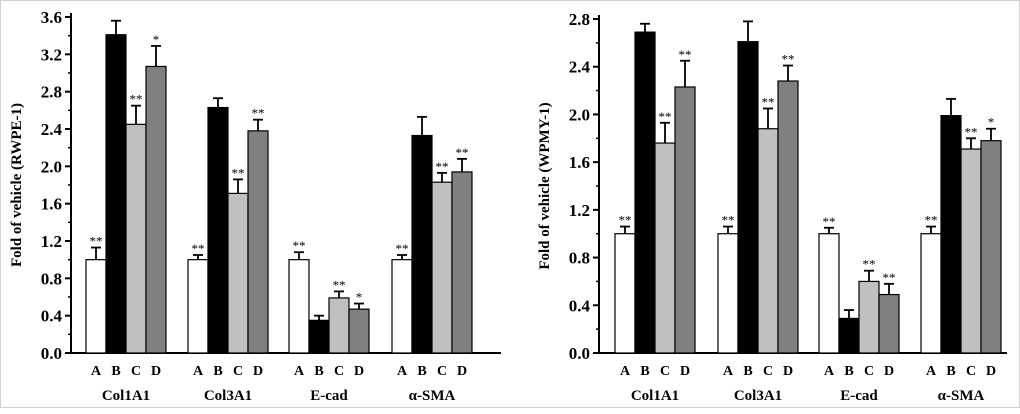 This screenshot has width=1020, height=414. I want to click on y-tick-label: 2.4, so click(580, 67).